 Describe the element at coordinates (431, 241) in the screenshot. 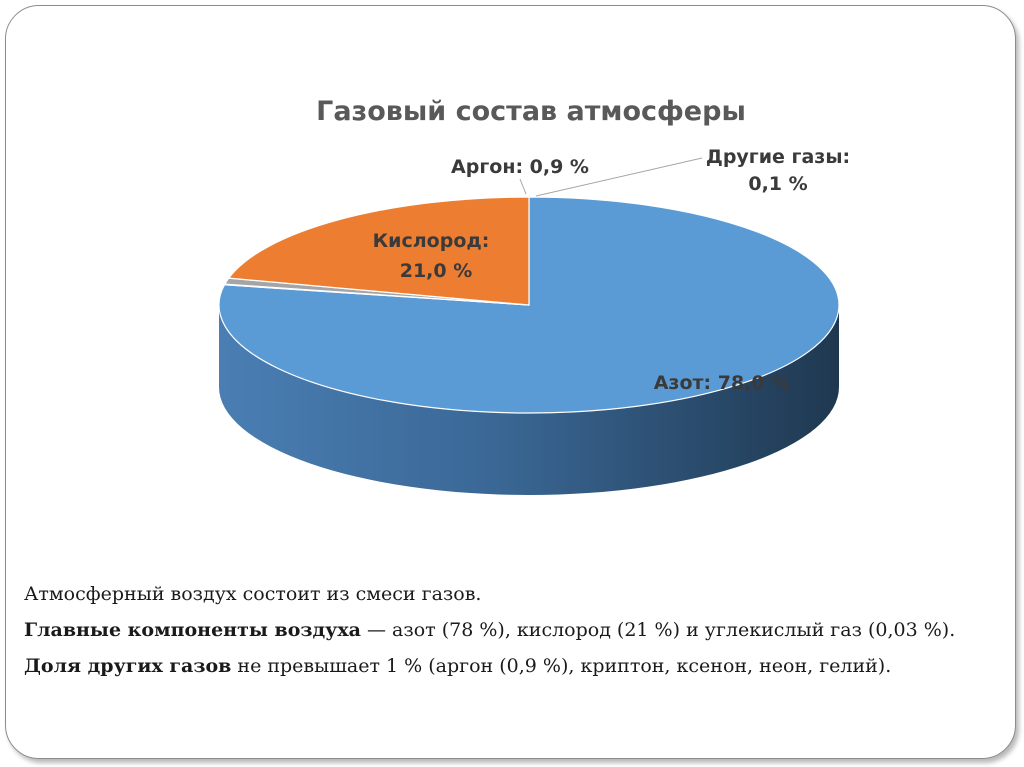

I see `label-oxygen-line1: Кислород:` at that location.